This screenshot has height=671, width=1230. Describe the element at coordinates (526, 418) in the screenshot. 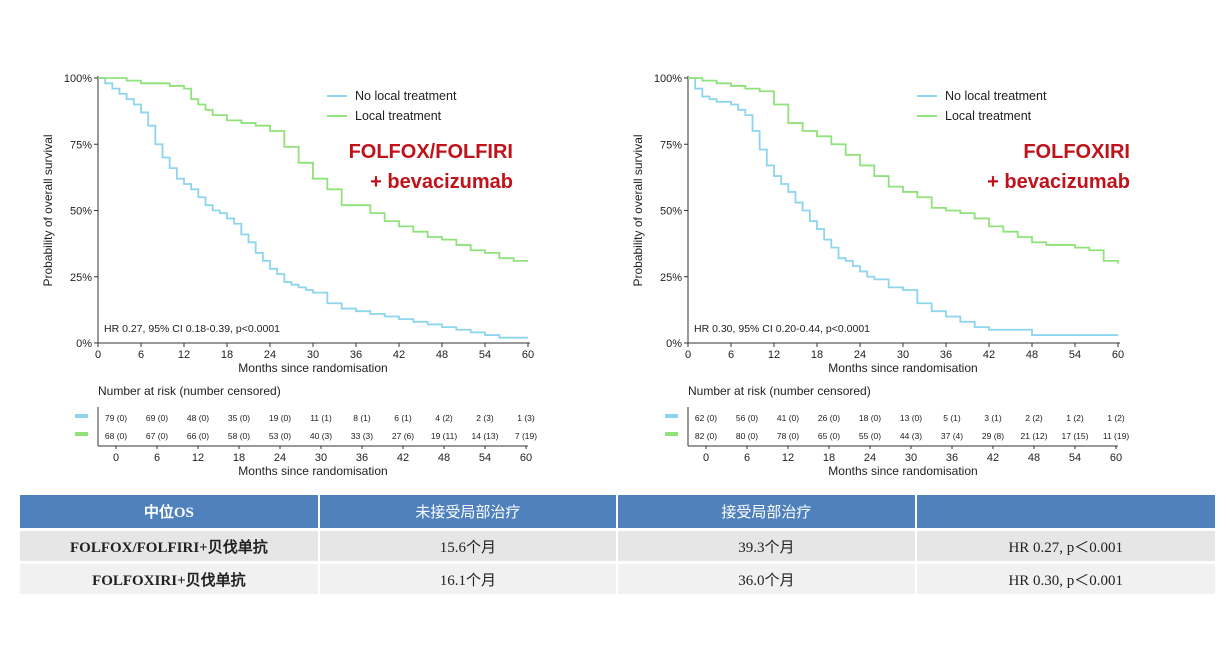

I see `risk-count: 1 (3)` at that location.